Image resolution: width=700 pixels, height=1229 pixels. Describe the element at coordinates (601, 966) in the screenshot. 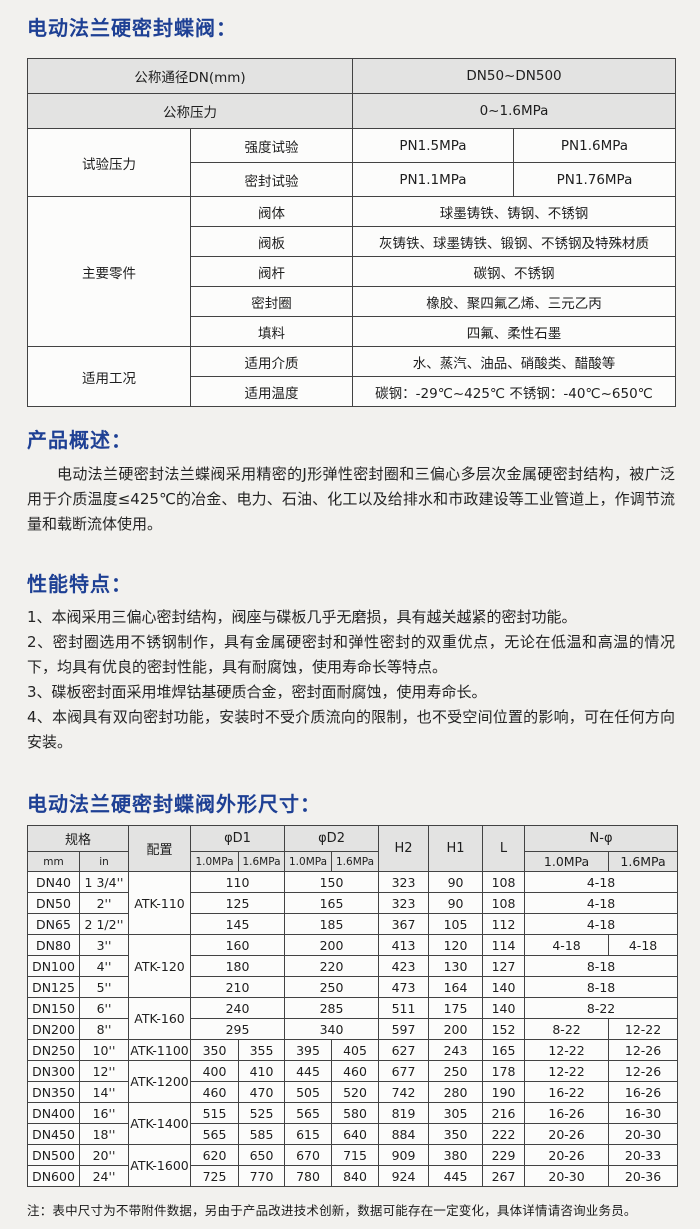

I see `dims-cell: 8-18` at that location.